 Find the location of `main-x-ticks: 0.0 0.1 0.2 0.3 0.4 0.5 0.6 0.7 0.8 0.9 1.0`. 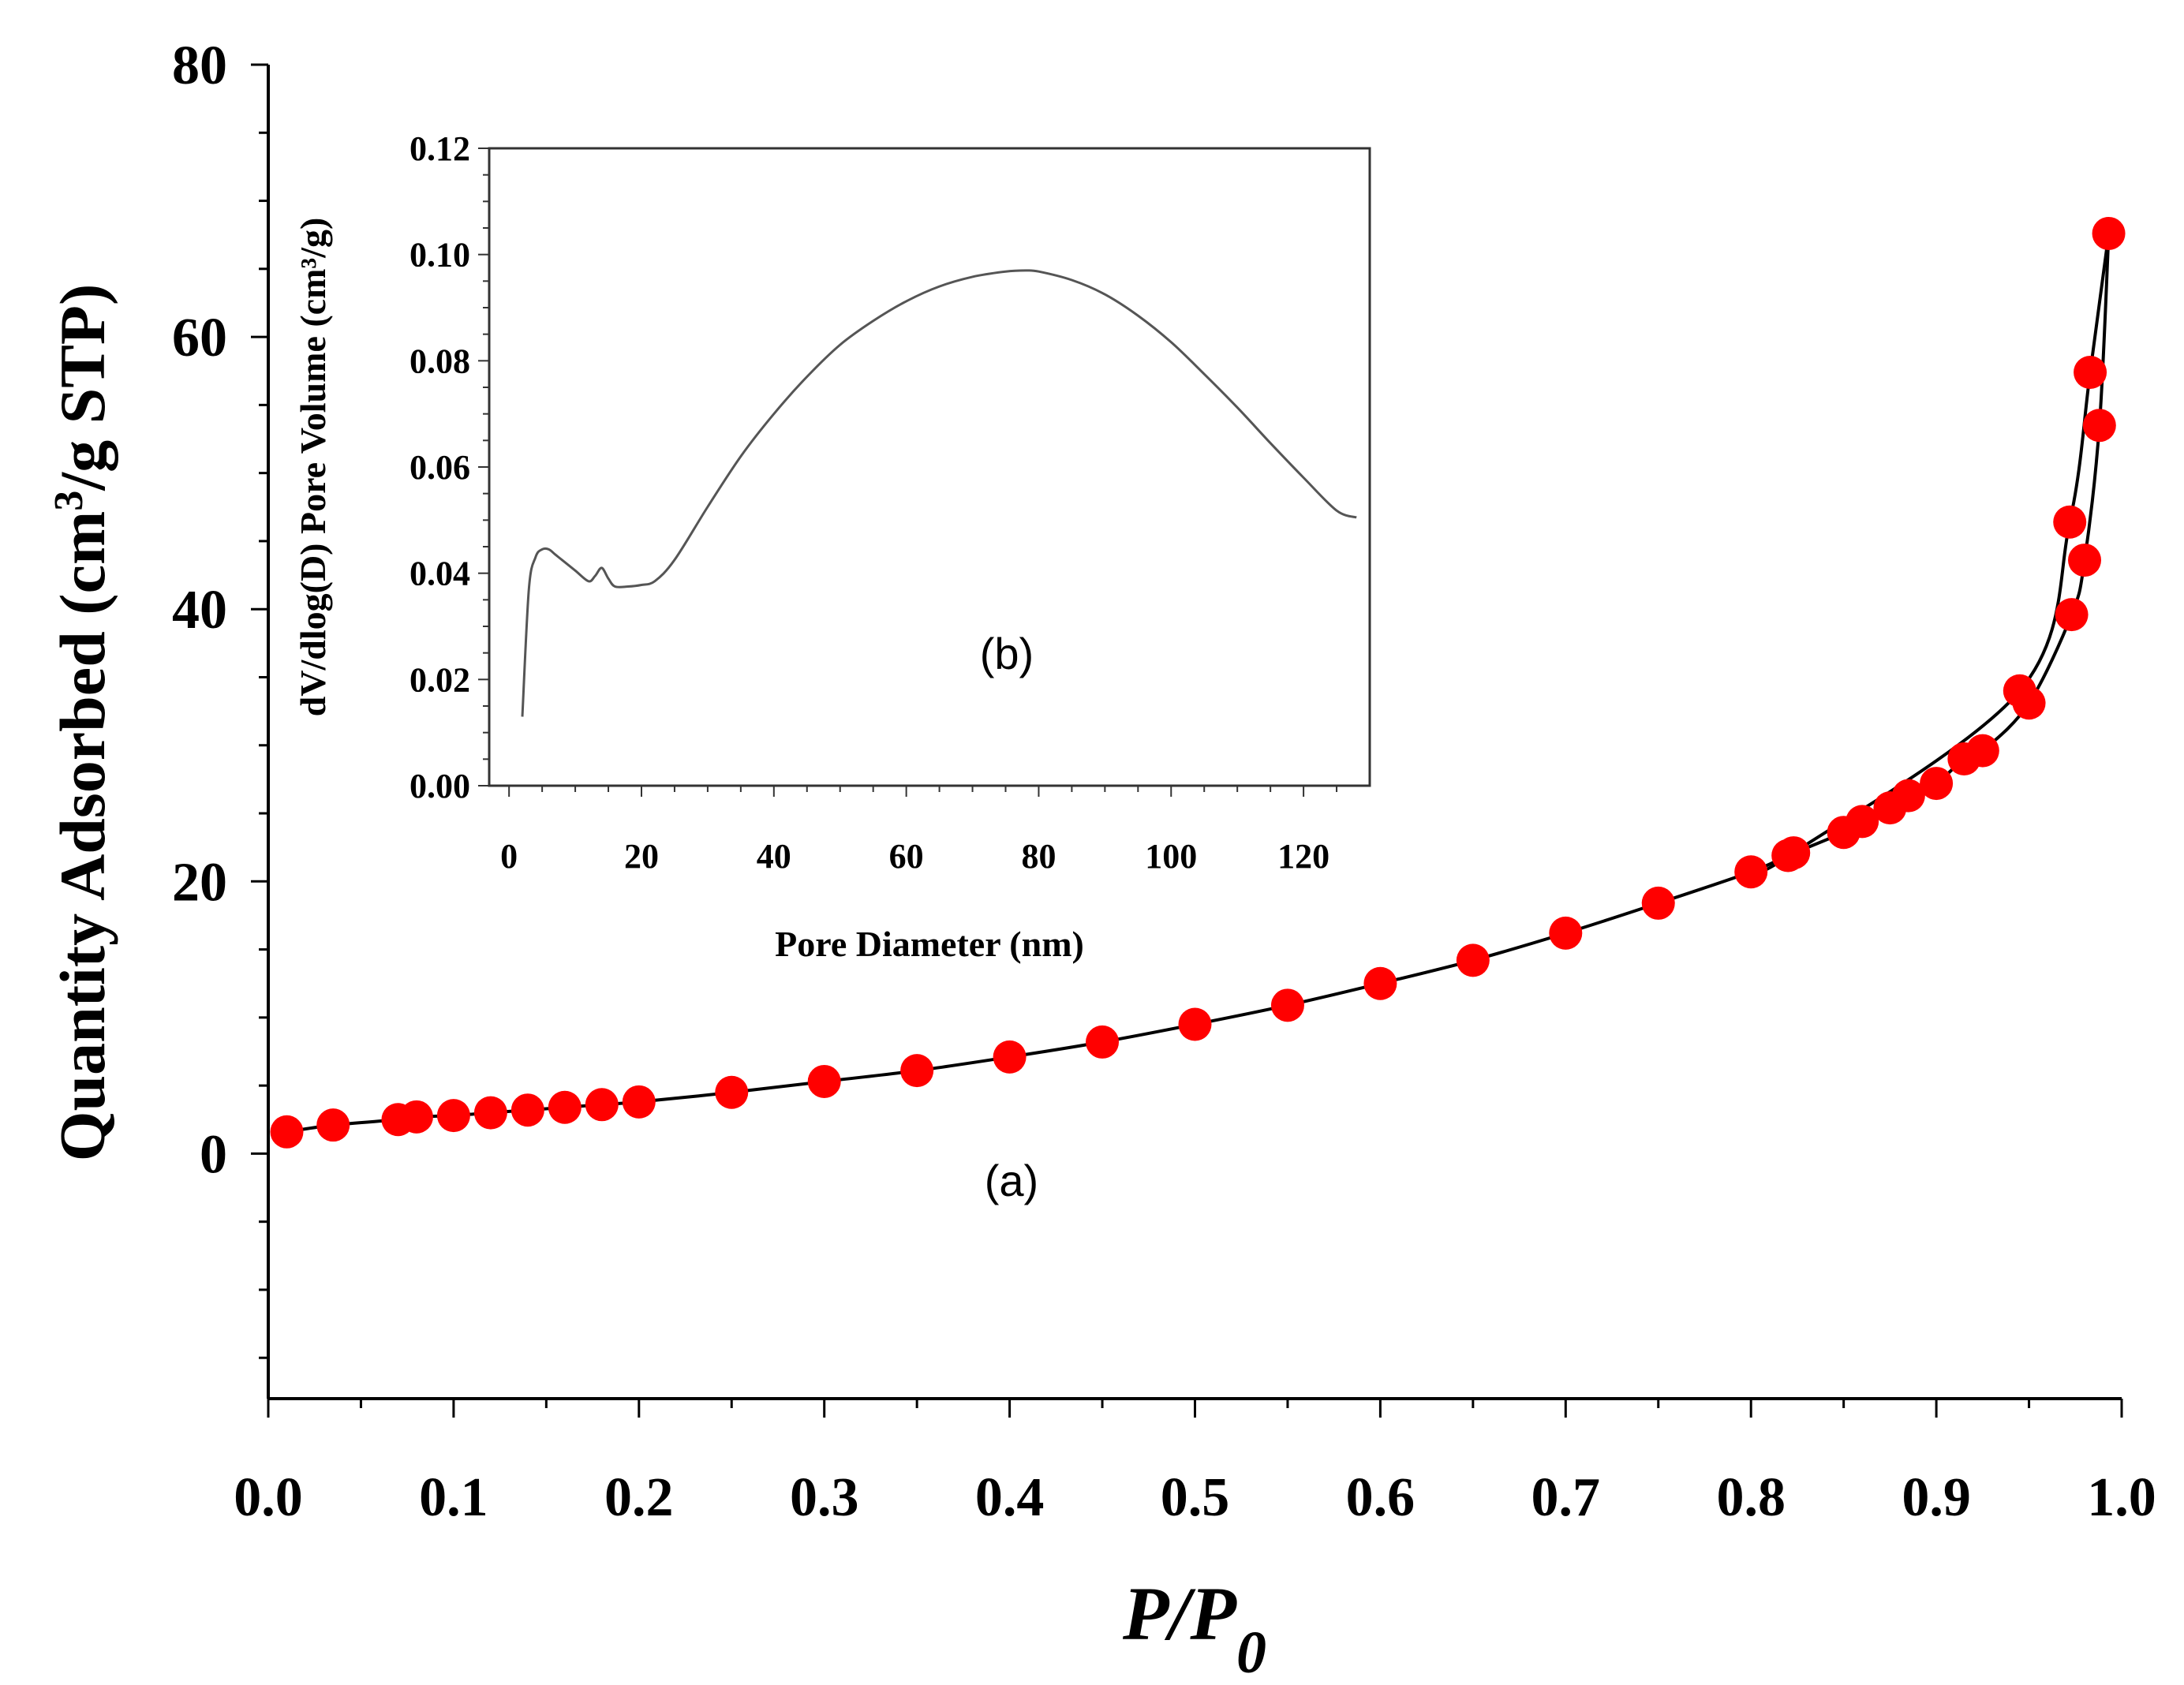

main-x-ticks: 0.0 0.1 0.2 0.3 0.4 0.5 0.6 0.7 0.8 0.9 1.0 is located at coordinates (1195, 1463).